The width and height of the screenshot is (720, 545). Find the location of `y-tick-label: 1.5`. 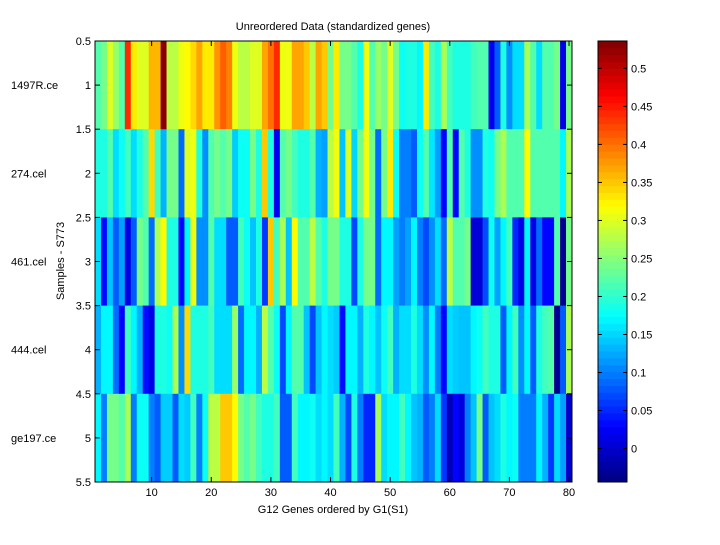

y-tick-label: 1.5 is located at coordinates (83, 130).